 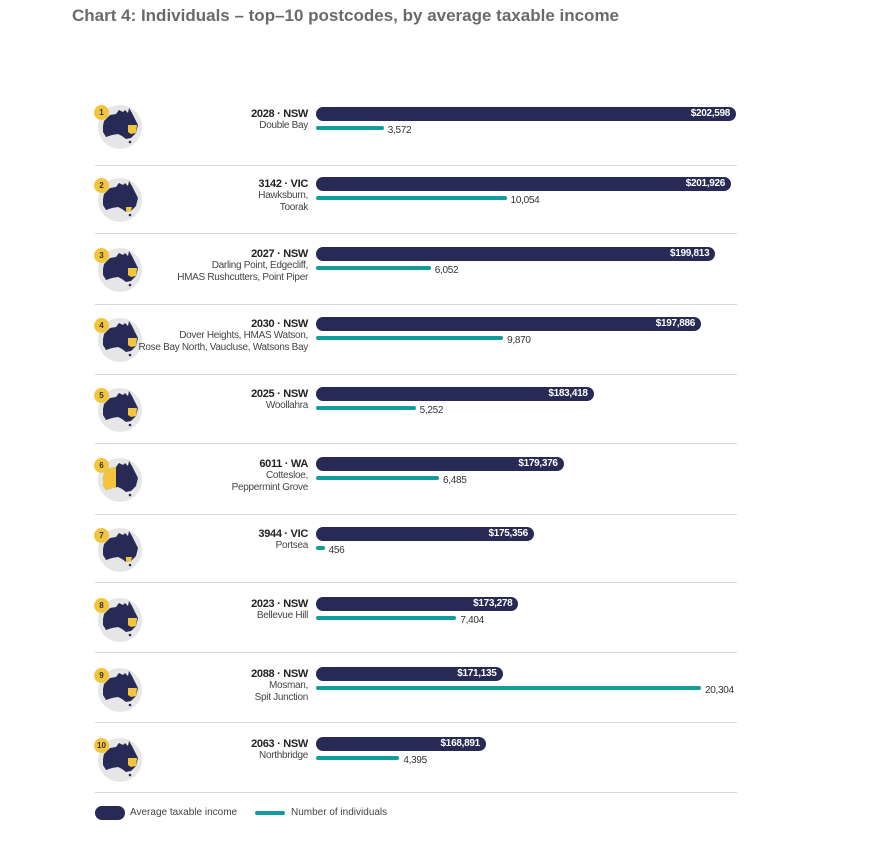 I want to click on postcode: 3142 · VIC, so click(x=283, y=184).